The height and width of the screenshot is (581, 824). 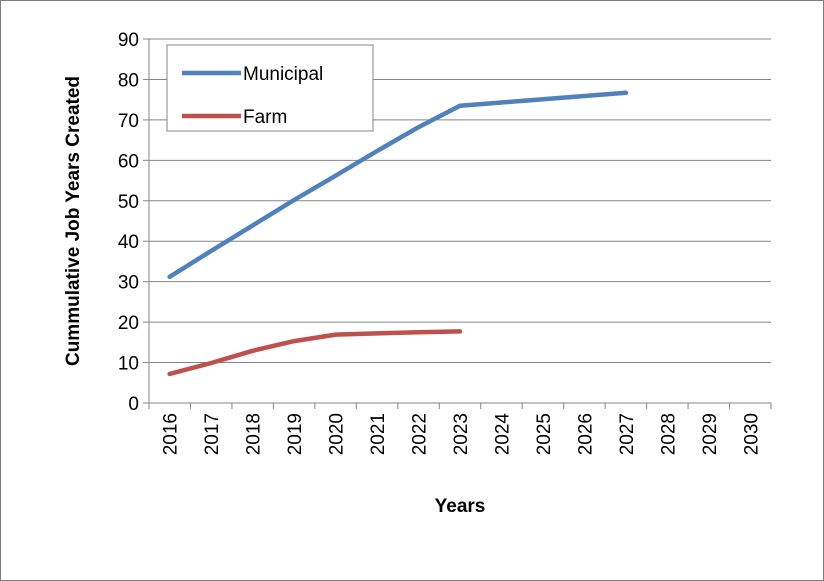 I want to click on y-tick-label: 0, so click(x=133, y=404).